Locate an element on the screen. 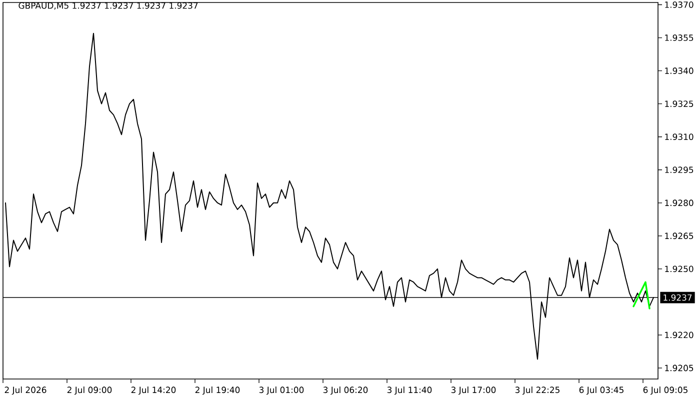  y-tick-label: 1.9370 is located at coordinates (679, 5).